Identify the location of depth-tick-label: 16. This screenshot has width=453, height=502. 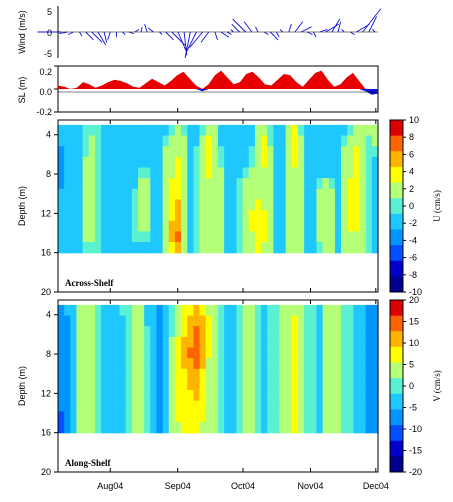
(46, 433).